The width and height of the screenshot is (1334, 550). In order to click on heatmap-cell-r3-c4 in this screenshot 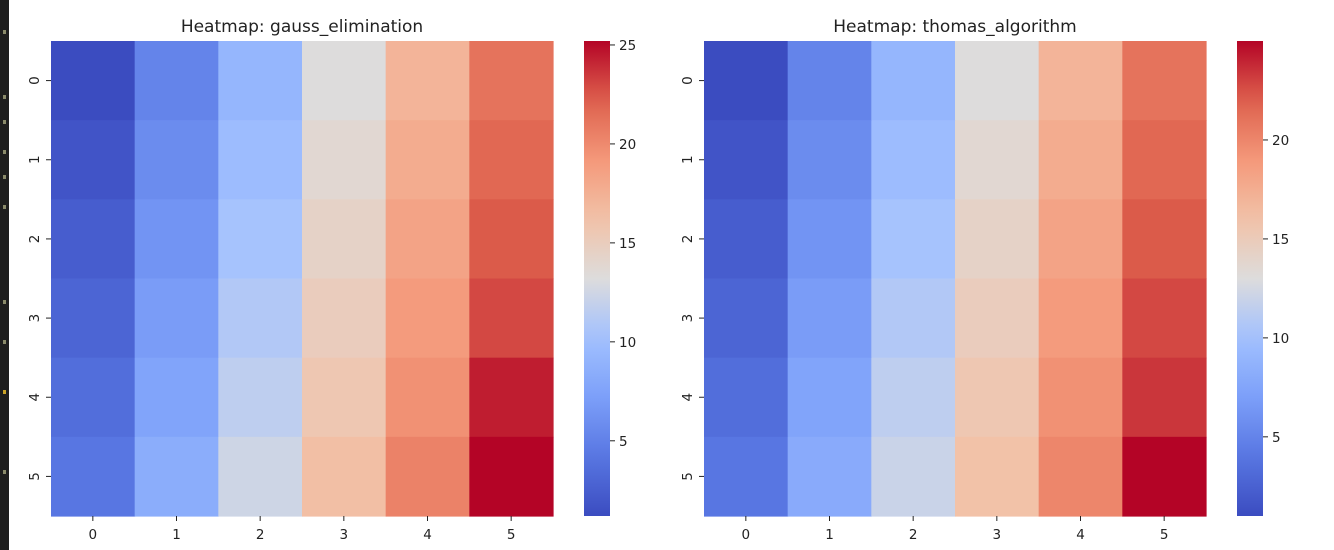, I will do `click(427, 318)`.